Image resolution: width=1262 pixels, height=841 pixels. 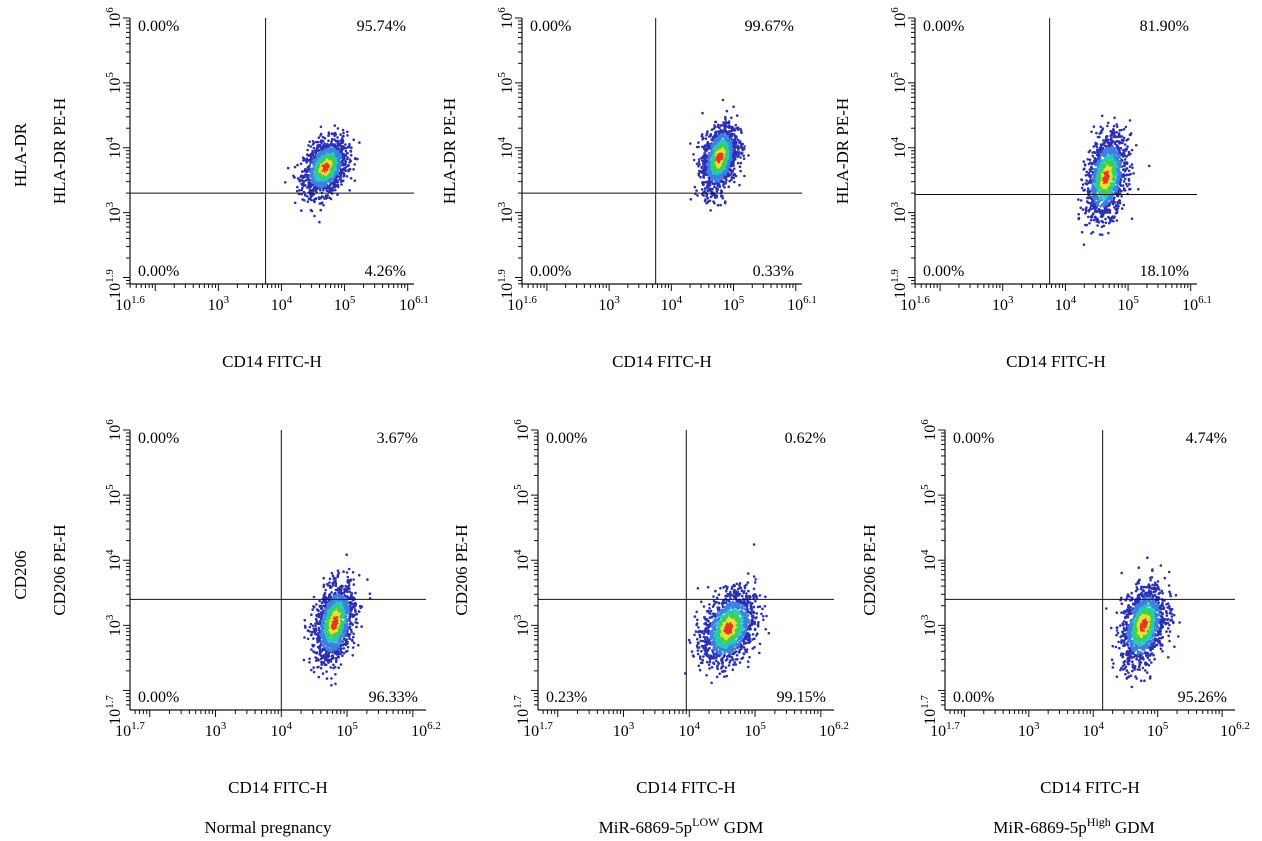 What do you see at coordinates (550, 26) in the screenshot?
I see `quadrant-ul-percent: 0.00%` at bounding box center [550, 26].